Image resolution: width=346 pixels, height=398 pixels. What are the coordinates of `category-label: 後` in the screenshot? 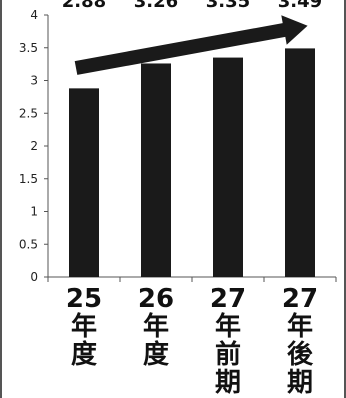 It's located at (300, 354).